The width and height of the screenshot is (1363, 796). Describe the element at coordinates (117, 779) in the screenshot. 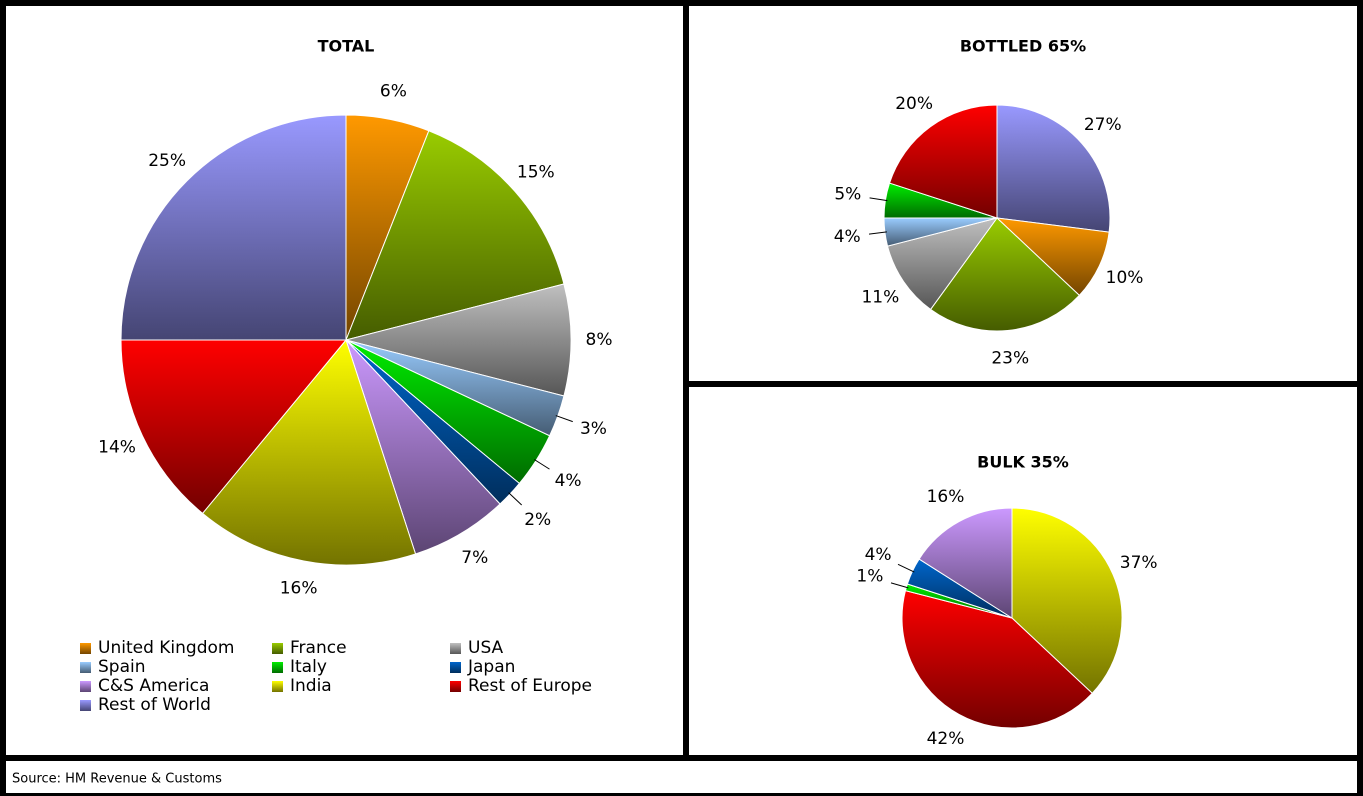

I see `source: Source: HM Revenue & Customs` at that location.